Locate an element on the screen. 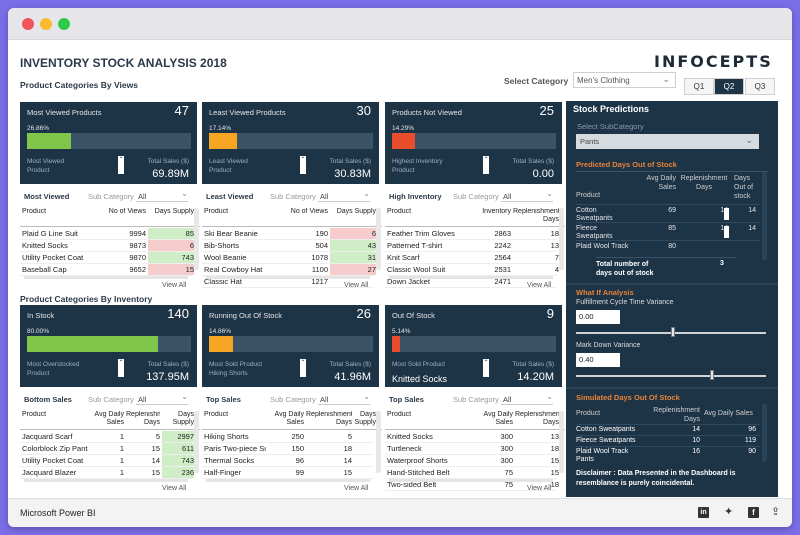  quarter-q3-button: Q3 is located at coordinates (760, 86).